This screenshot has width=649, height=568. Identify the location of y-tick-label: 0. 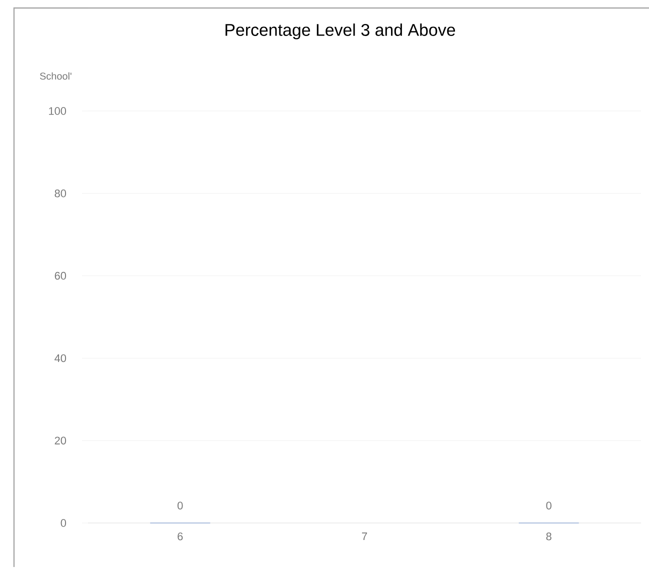
(63, 523).